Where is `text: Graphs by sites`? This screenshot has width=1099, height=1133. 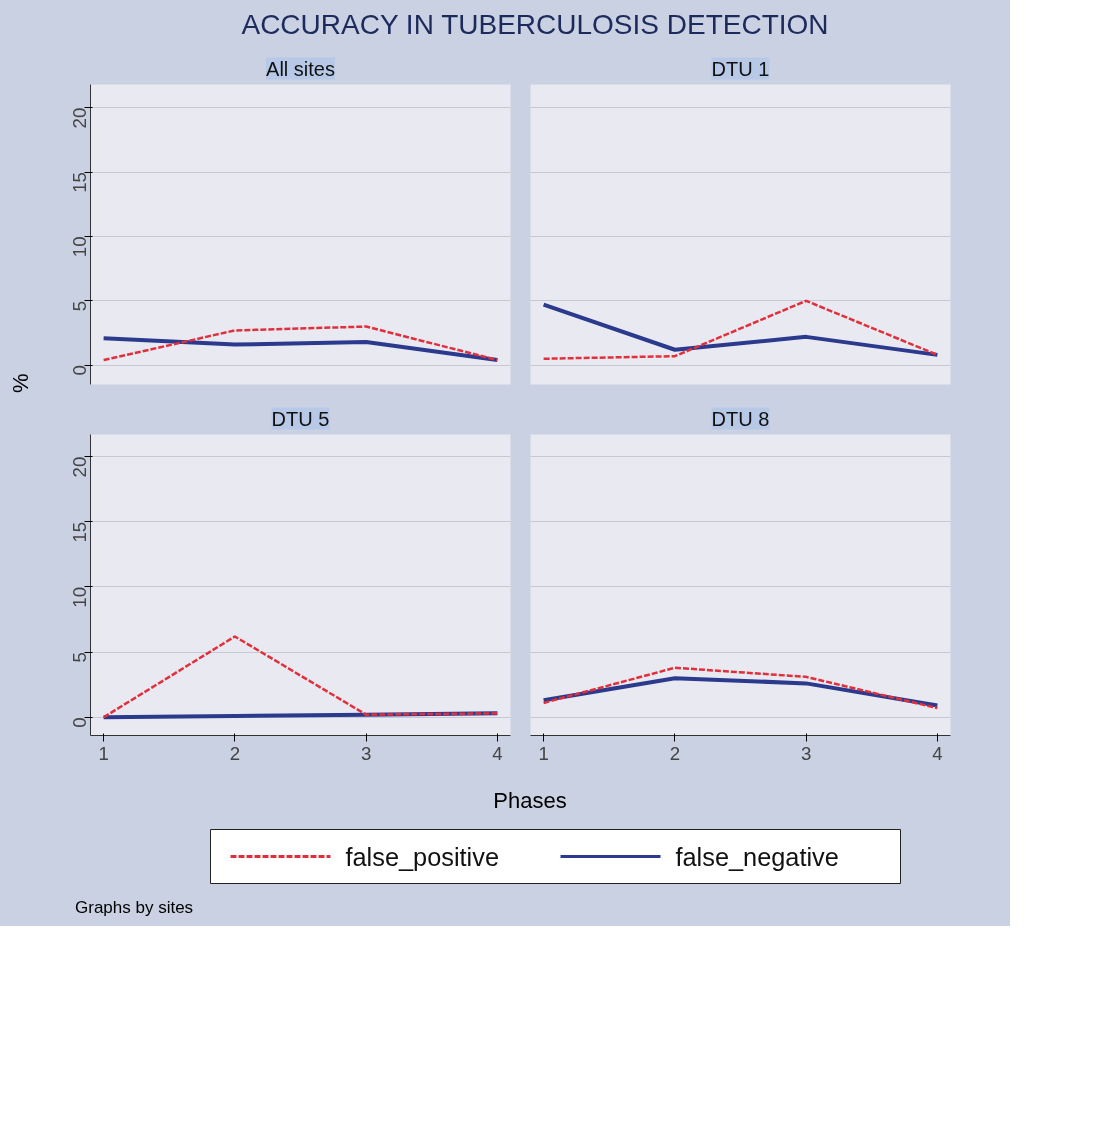 text: Graphs by sites is located at coordinates (134, 908).